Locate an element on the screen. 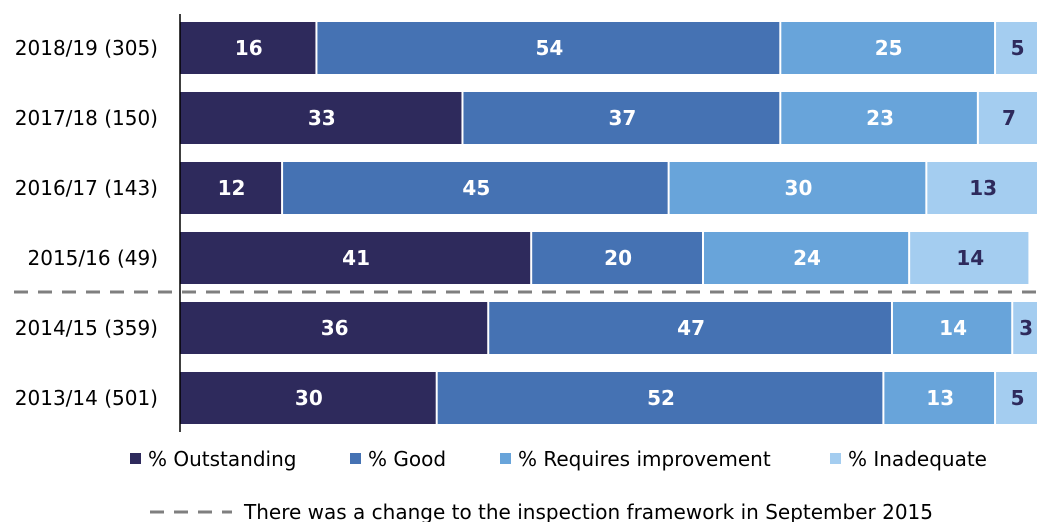 The width and height of the screenshot is (1039, 522). data-label-inadequate-2018-19-305: 5 is located at coordinates (1018, 48).